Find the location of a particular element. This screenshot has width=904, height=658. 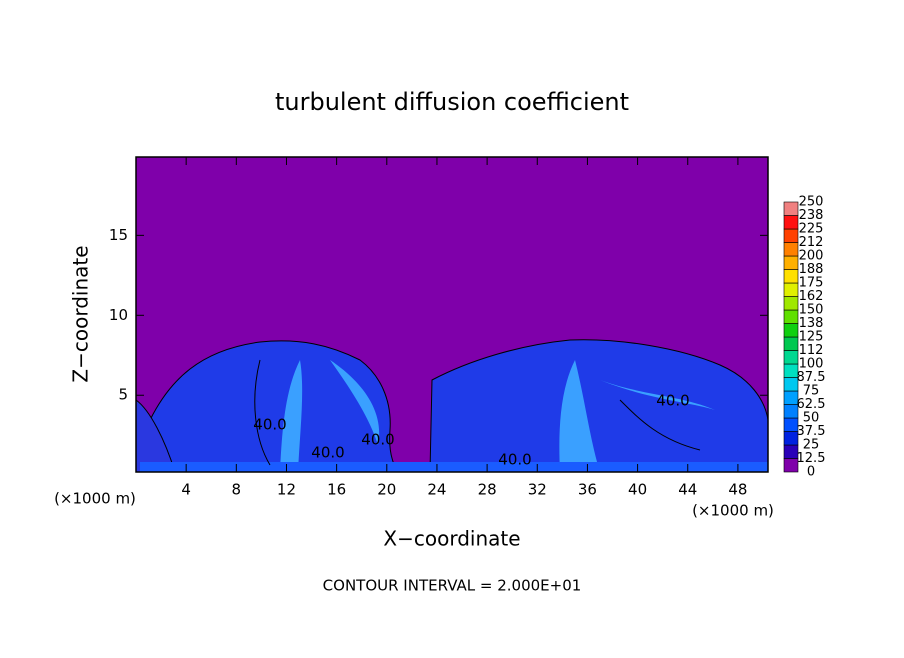

colorbar-label: 12.5 is located at coordinates (811, 458).